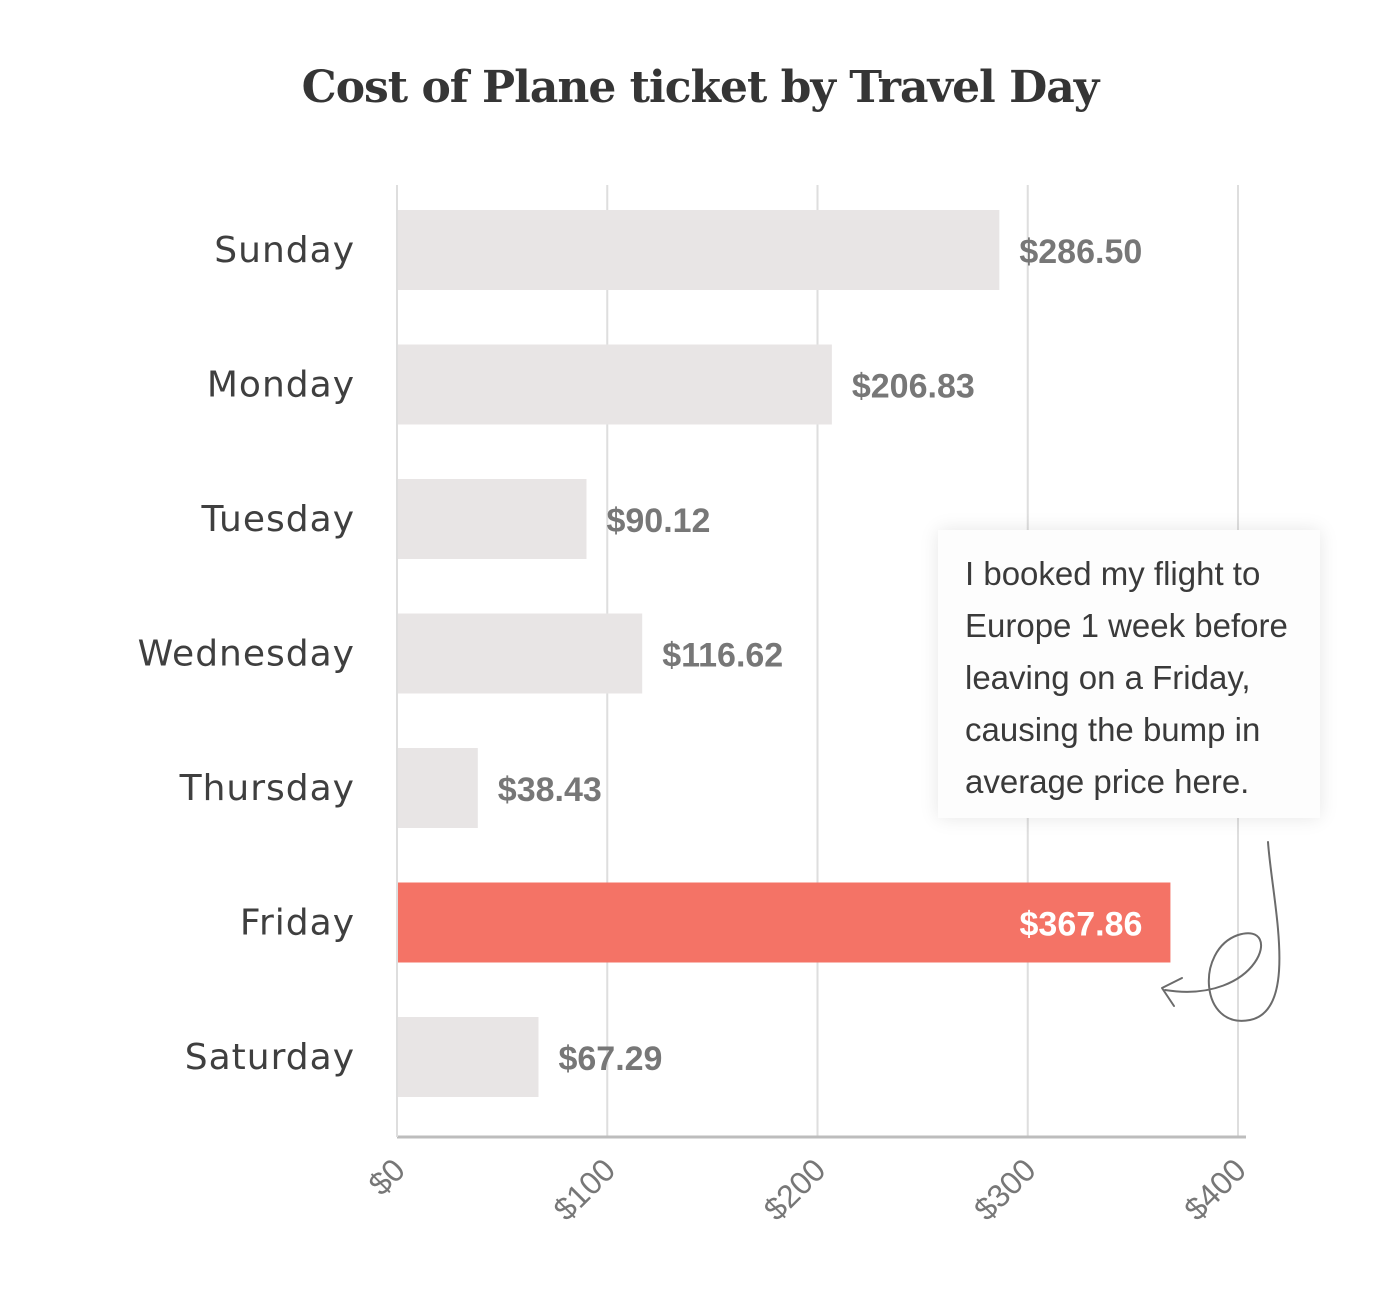 The width and height of the screenshot is (1400, 1294). I want to click on category-label: Tuesday, so click(278, 519).